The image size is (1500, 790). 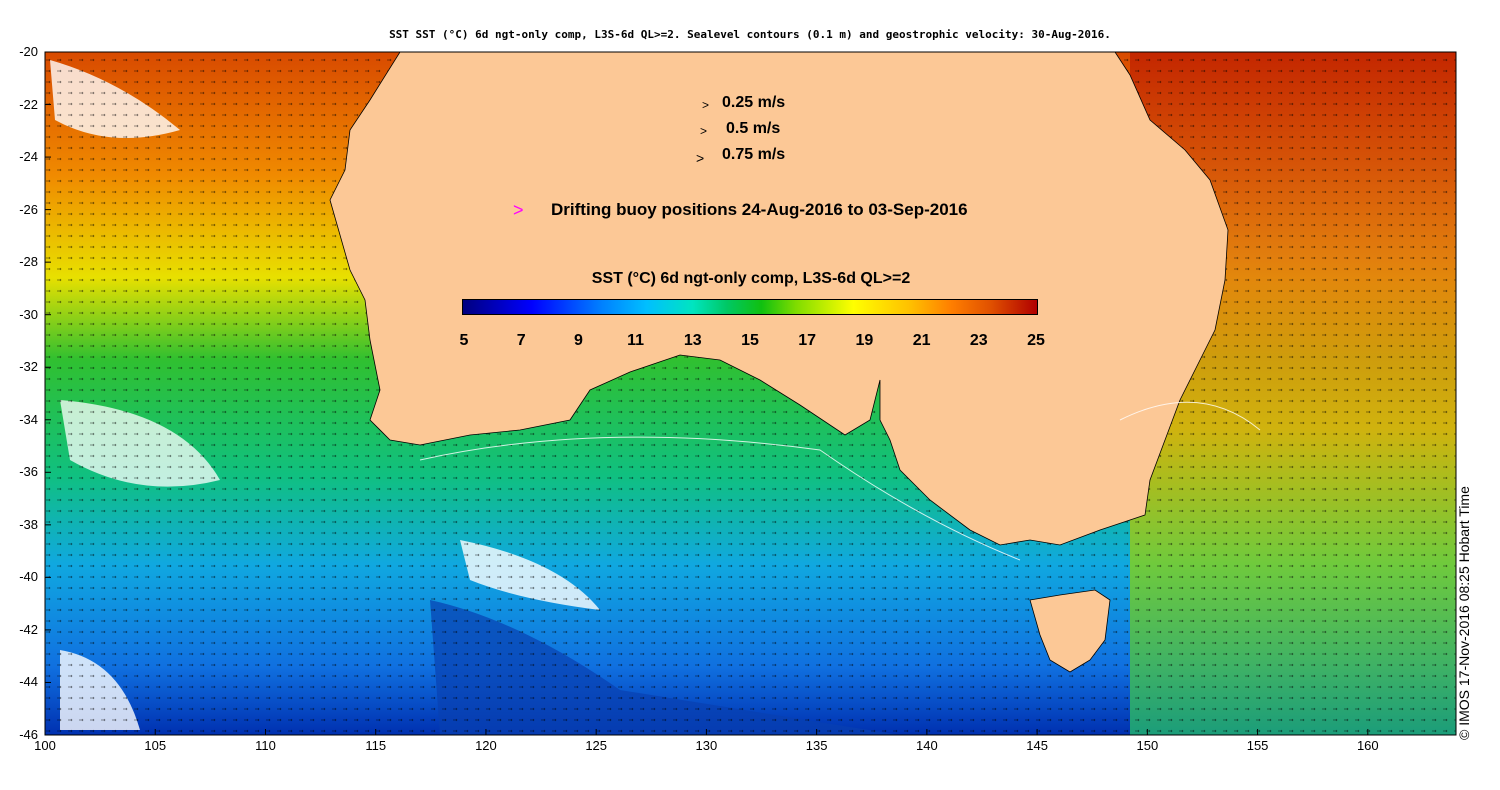 What do you see at coordinates (1036, 340) in the screenshot?
I see `colorbar-tick-label: 25` at bounding box center [1036, 340].